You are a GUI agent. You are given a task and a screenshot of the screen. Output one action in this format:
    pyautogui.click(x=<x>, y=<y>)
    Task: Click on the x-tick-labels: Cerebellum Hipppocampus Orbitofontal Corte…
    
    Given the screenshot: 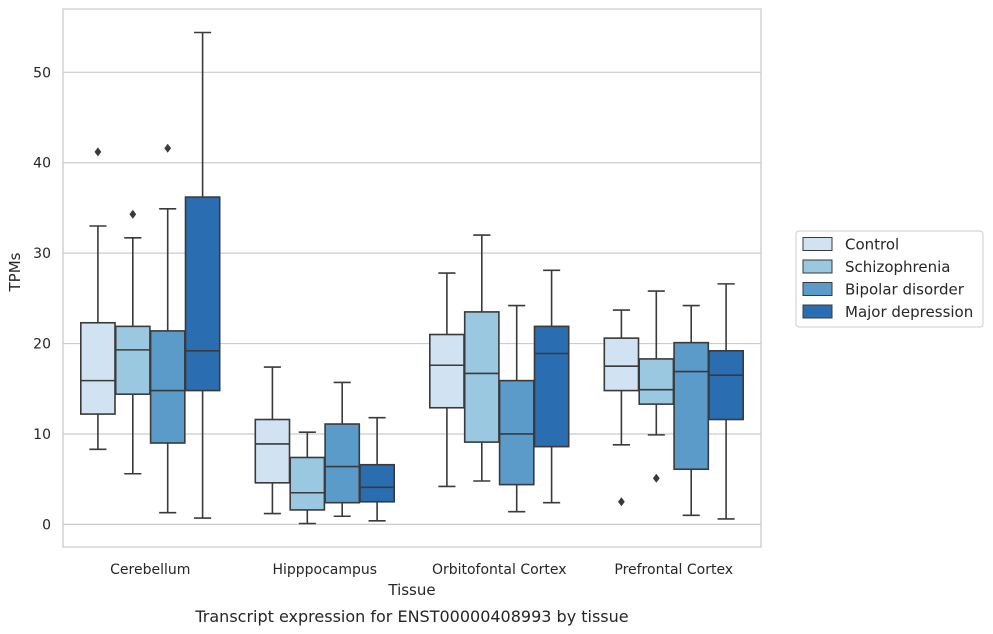 What is the action you would take?
    pyautogui.click(x=421, y=570)
    